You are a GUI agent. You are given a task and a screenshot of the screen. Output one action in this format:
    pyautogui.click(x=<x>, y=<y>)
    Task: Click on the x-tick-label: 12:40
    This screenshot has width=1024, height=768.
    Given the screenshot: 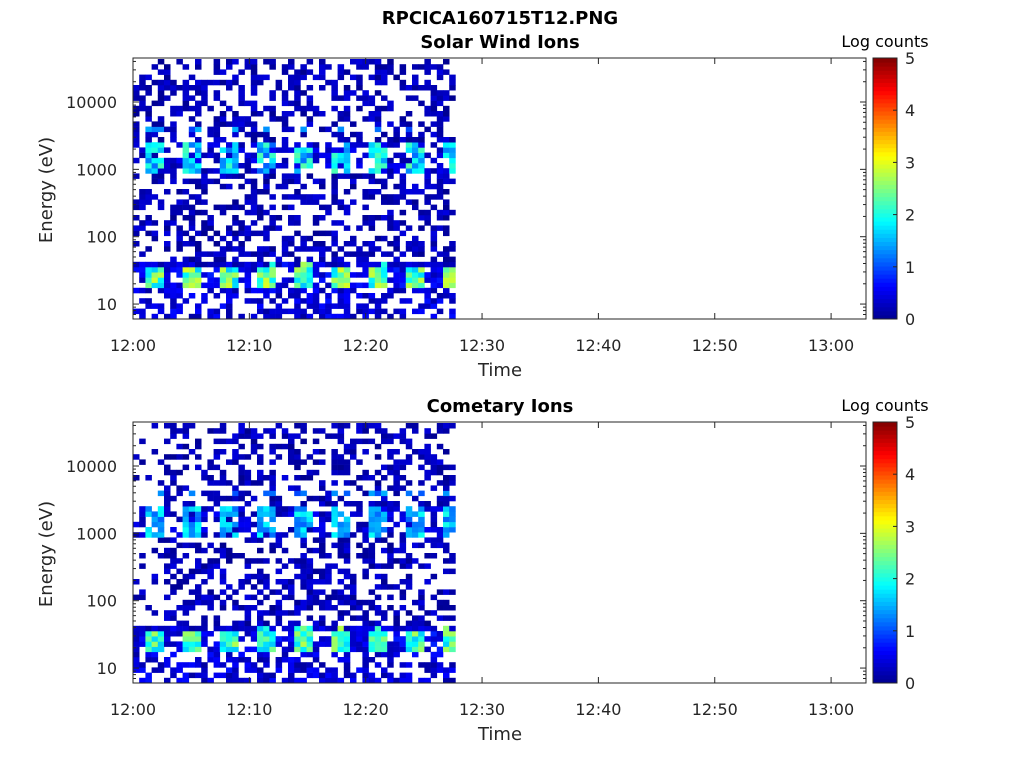 What is the action you would take?
    pyautogui.click(x=598, y=345)
    